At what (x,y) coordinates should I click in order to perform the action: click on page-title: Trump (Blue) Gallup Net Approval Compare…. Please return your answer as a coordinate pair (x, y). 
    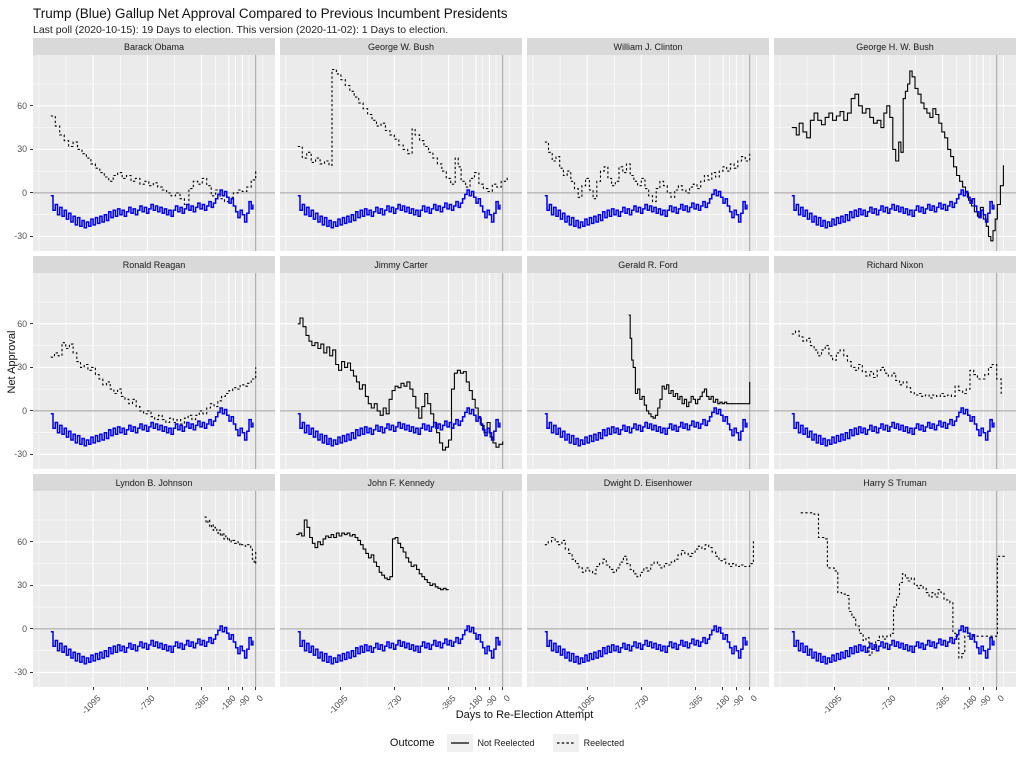
    Looking at the image, I should click on (270, 13).